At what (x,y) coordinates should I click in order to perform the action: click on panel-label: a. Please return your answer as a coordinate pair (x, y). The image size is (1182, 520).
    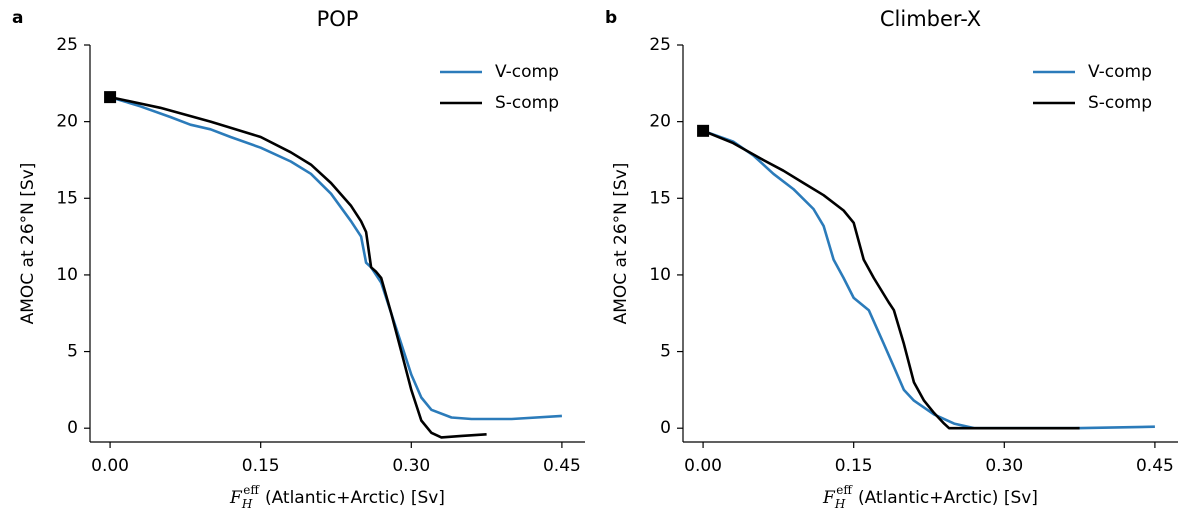
    Looking at the image, I should click on (17, 18).